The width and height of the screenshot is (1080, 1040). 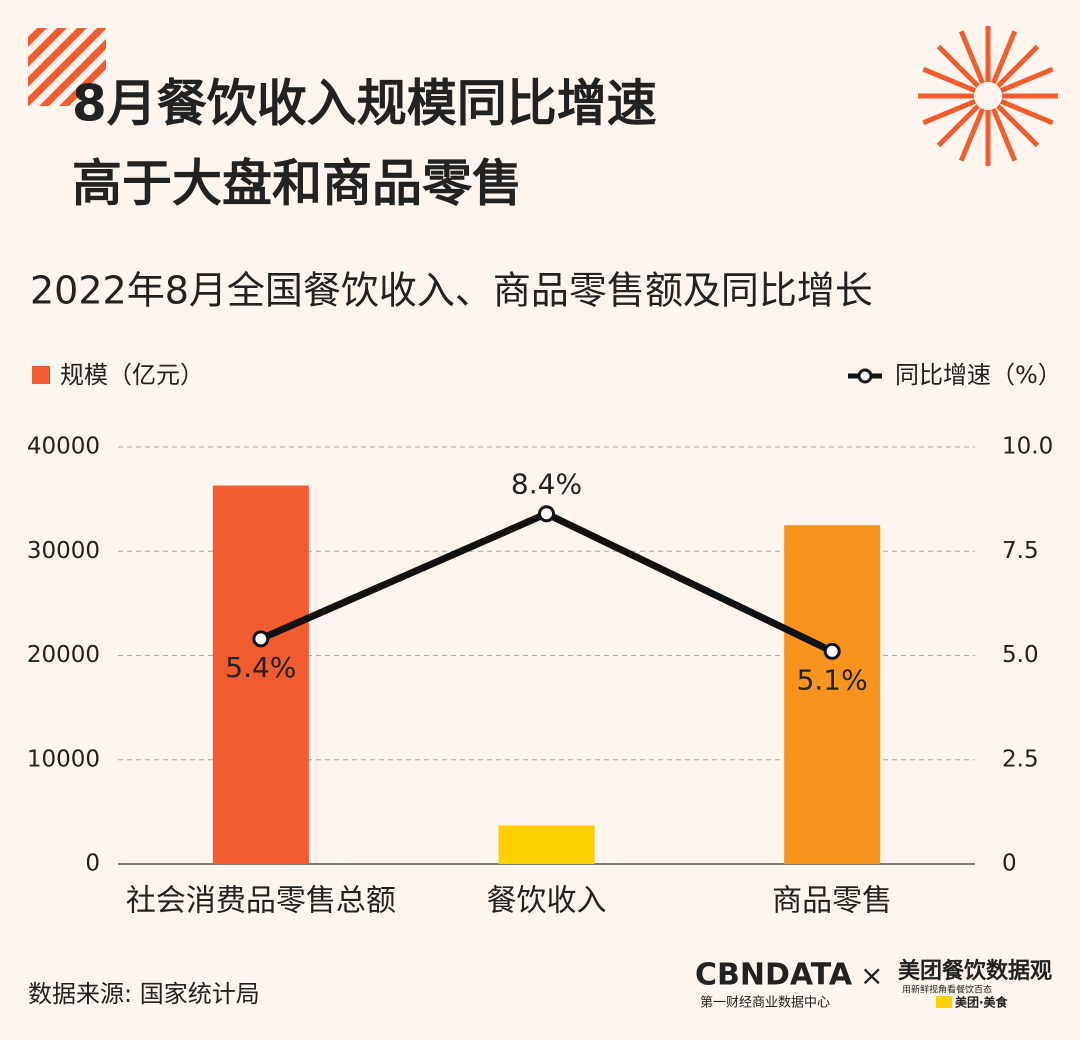 I want to click on title-line: 8月餐饮收入规模同比增速, so click(x=364, y=104).